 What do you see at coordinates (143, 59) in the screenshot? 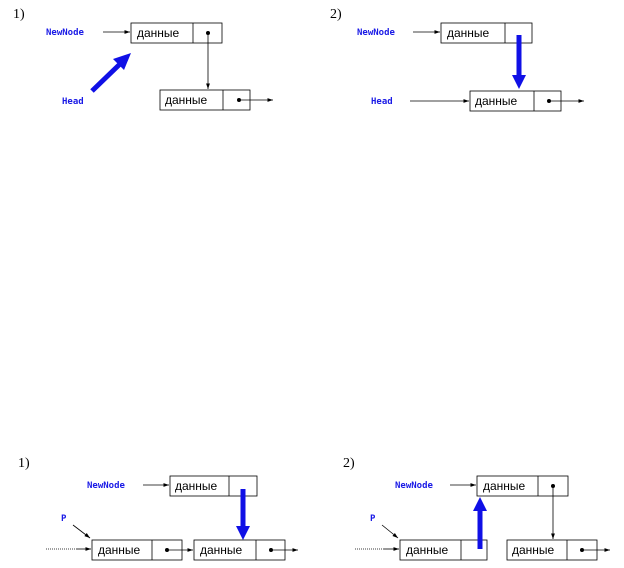
I see `top-step-1: 1) NewNode данные данные Head` at bounding box center [143, 59].